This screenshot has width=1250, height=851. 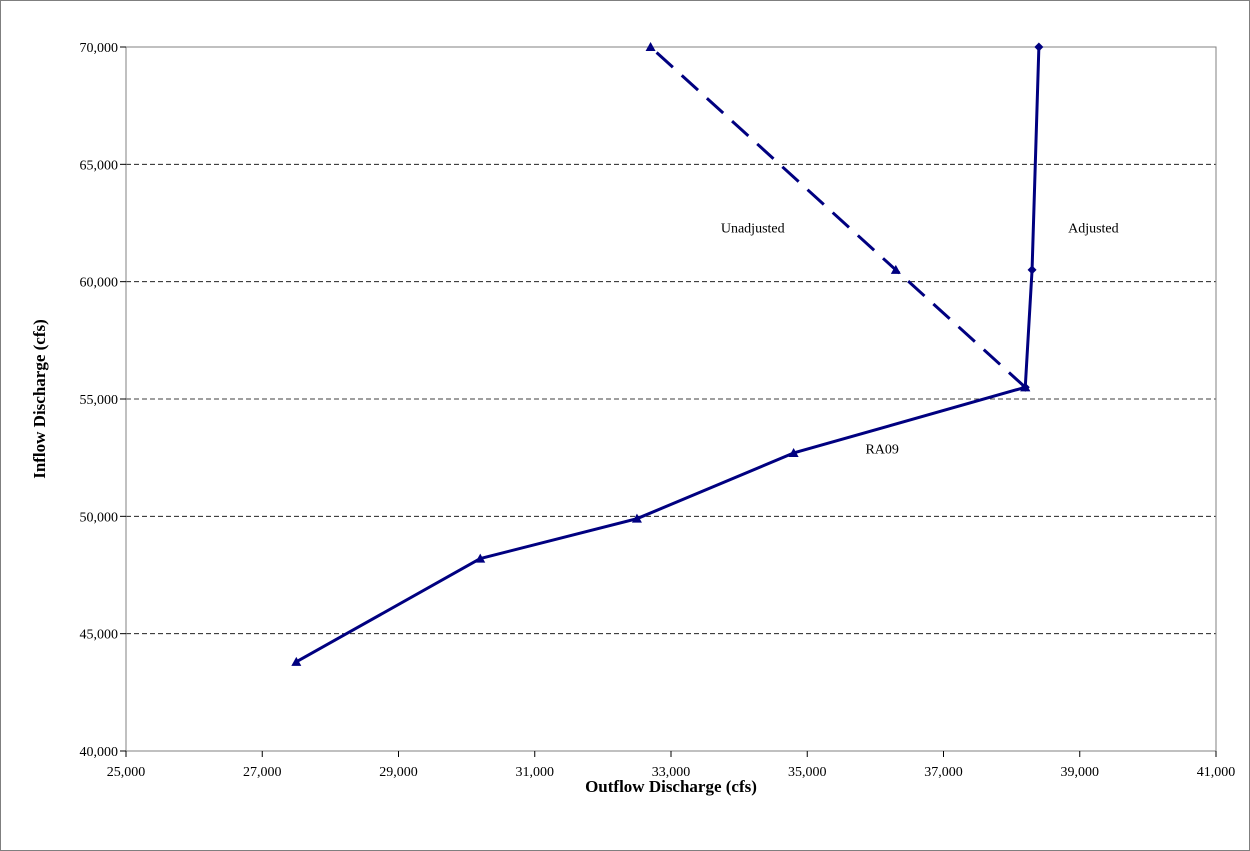 I want to click on y-tick-label: 40,000, so click(x=99, y=752).